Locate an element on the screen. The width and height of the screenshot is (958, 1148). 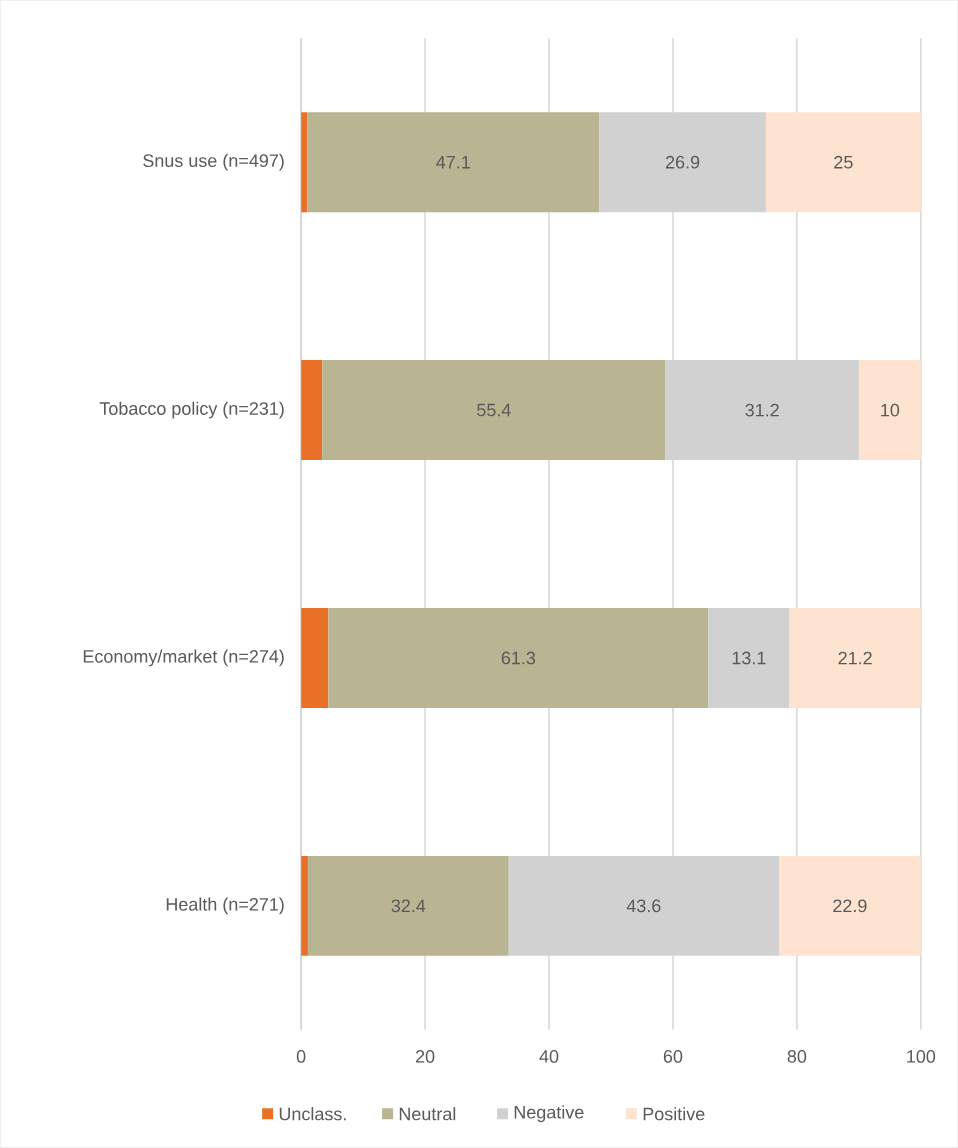
x-tick-label: 40 is located at coordinates (549, 1056).